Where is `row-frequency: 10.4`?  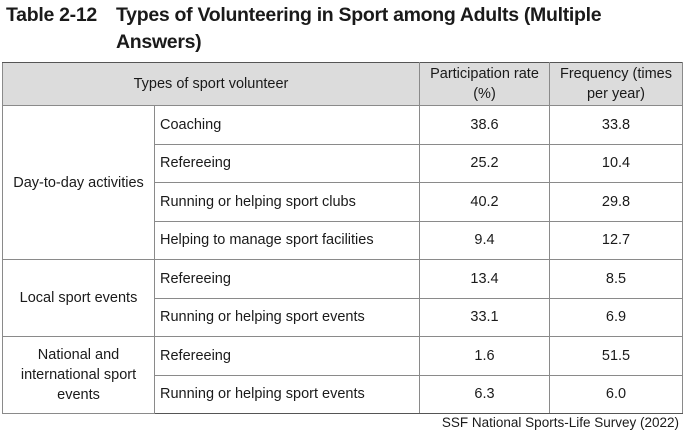 row-frequency: 10.4 is located at coordinates (616, 163).